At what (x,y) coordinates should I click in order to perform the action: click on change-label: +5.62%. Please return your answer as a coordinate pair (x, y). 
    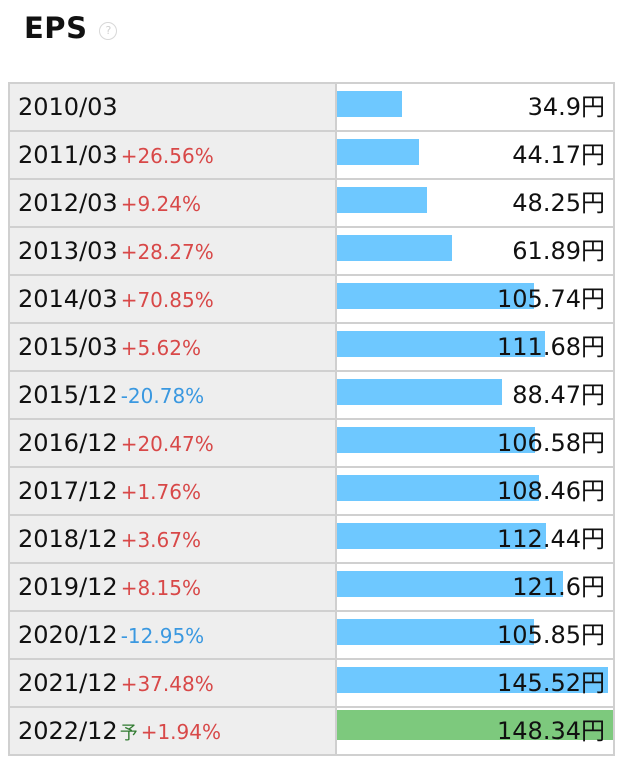
    Looking at the image, I should click on (160, 348).